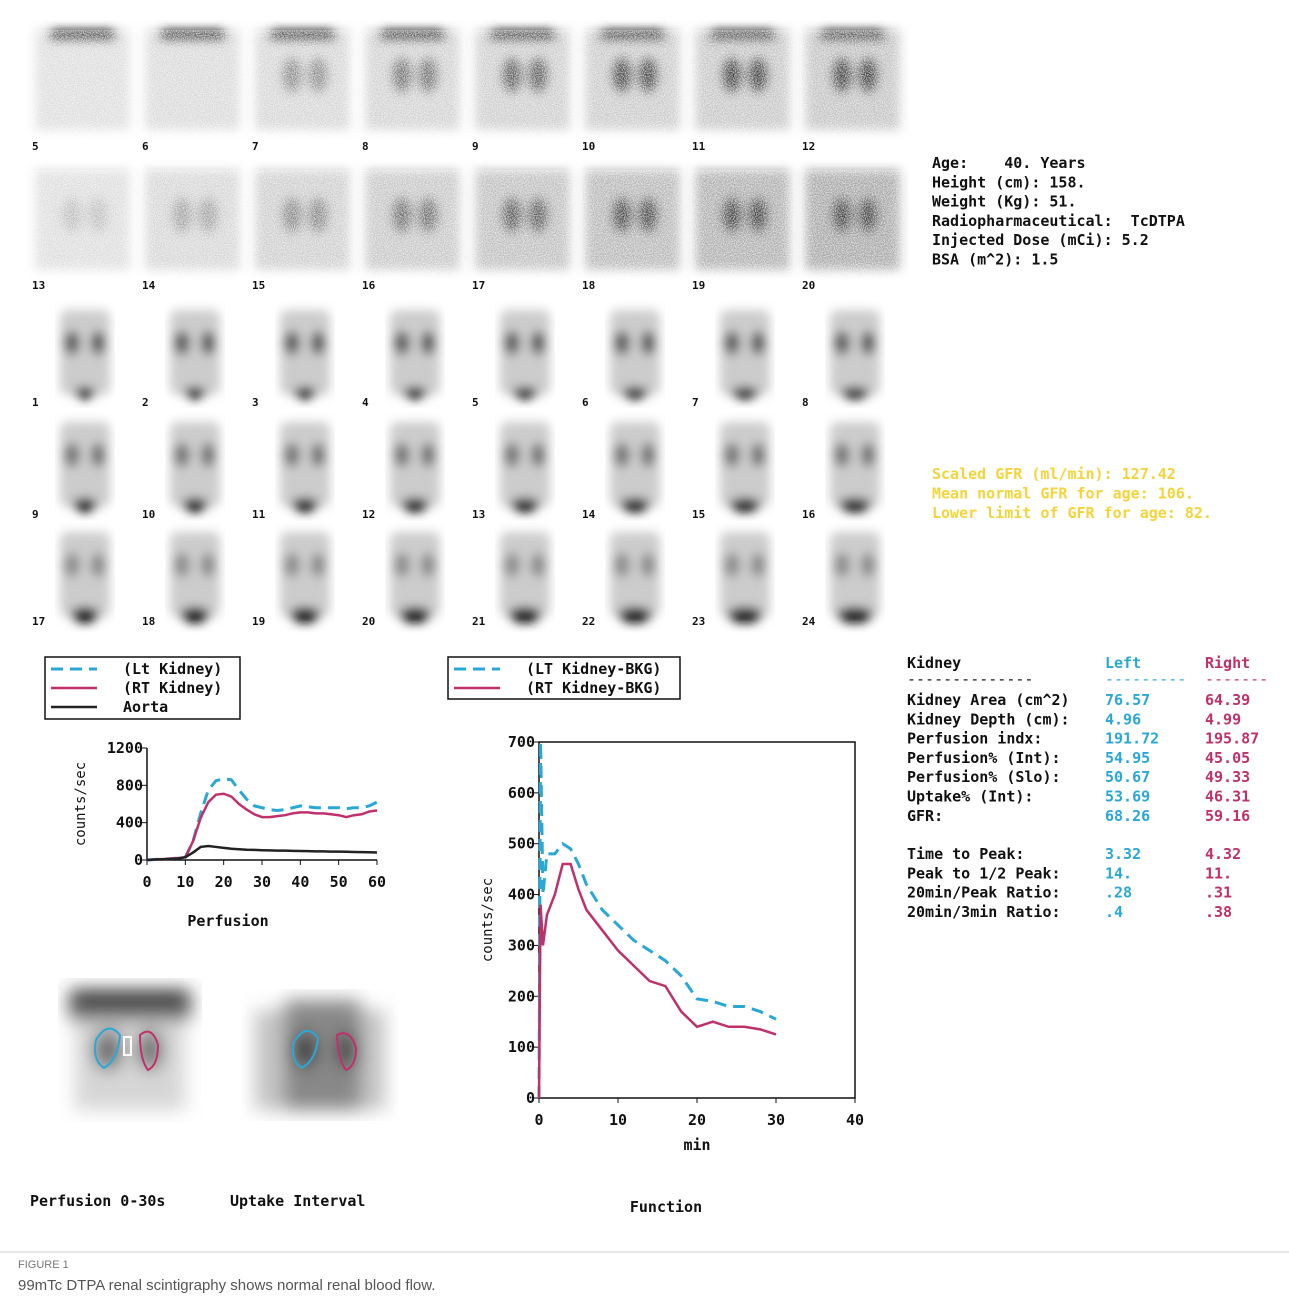  What do you see at coordinates (1127, 777) in the screenshot?
I see `table-cell: 50.67` at bounding box center [1127, 777].